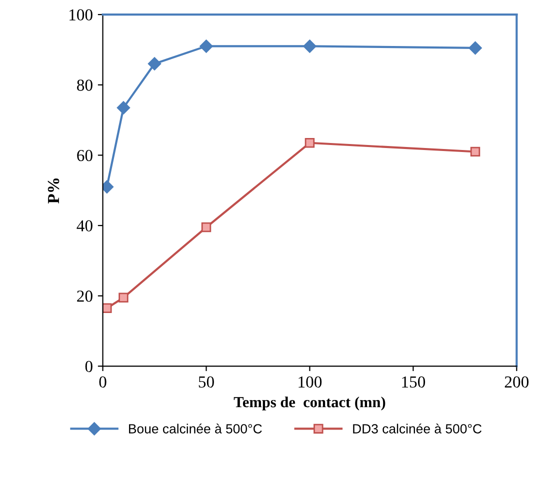 The image size is (541, 485). Describe the element at coordinates (84, 85) in the screenshot. I see `y-tick-label: 80` at that location.